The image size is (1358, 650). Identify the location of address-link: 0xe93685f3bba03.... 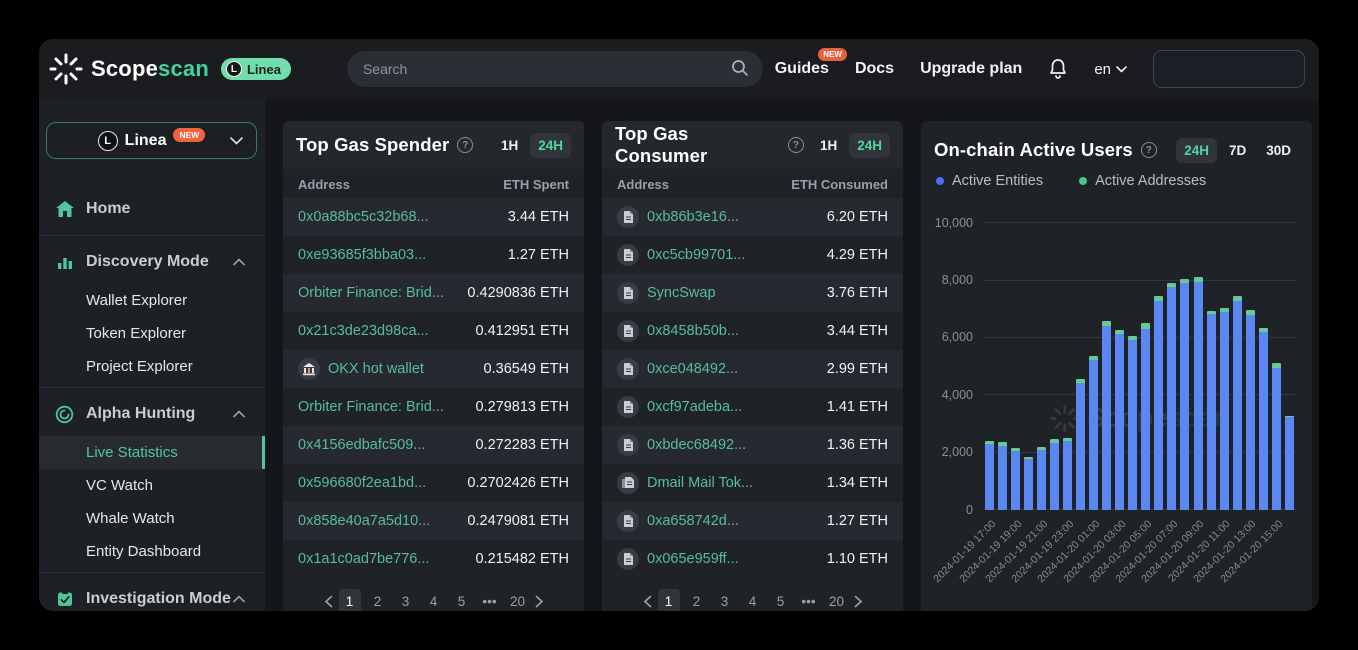
(362, 255).